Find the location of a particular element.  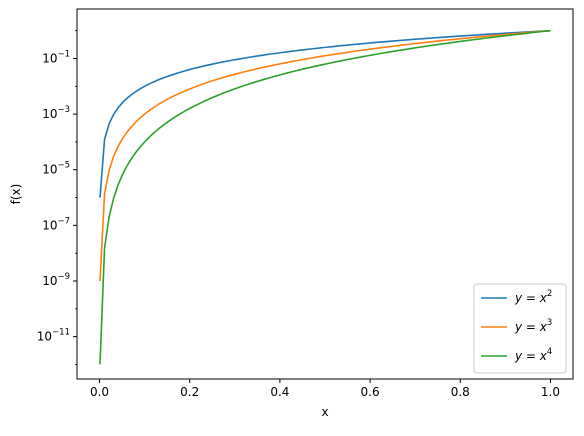

x-axis-label: x is located at coordinates (324, 412).